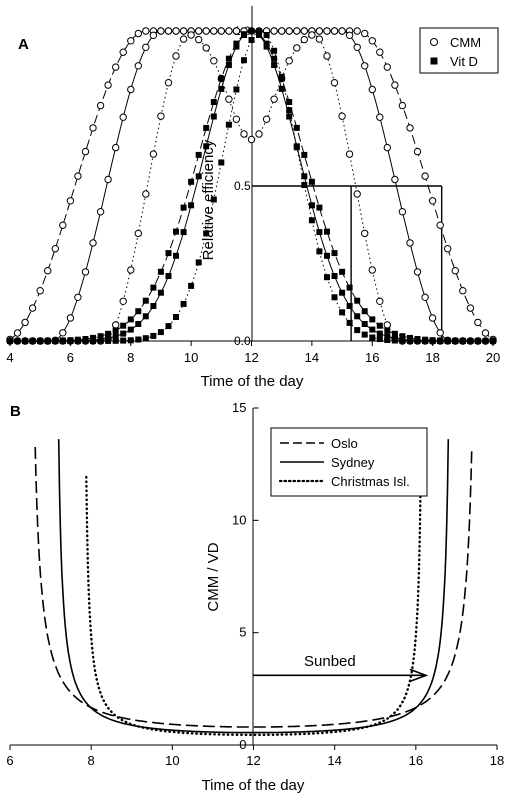 The width and height of the screenshot is (508, 800). What do you see at coordinates (459, 50) in the screenshot?
I see `panel-a-legend-box` at bounding box center [459, 50].